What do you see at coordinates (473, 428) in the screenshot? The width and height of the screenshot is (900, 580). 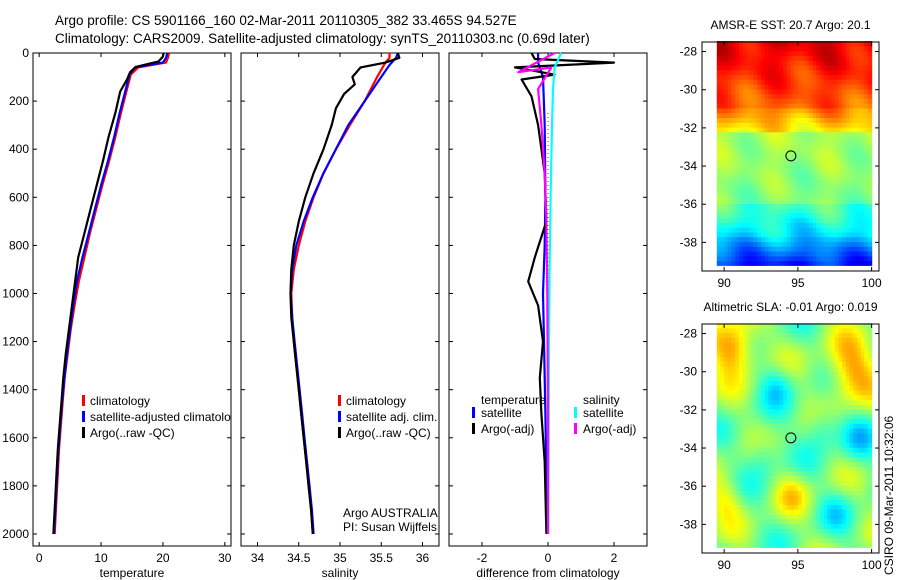 I see `legend-swatch-black` at bounding box center [473, 428].